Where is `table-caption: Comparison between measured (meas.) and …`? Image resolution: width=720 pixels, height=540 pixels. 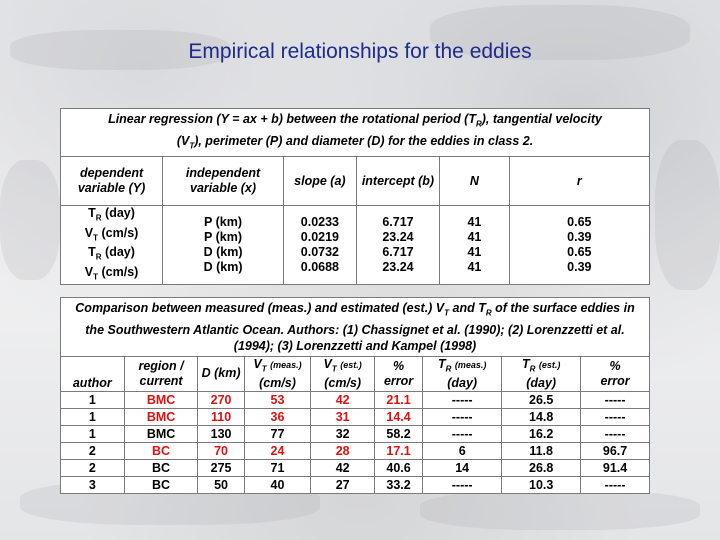
table-caption: Comparison between measured (meas.) and … is located at coordinates (355, 327).